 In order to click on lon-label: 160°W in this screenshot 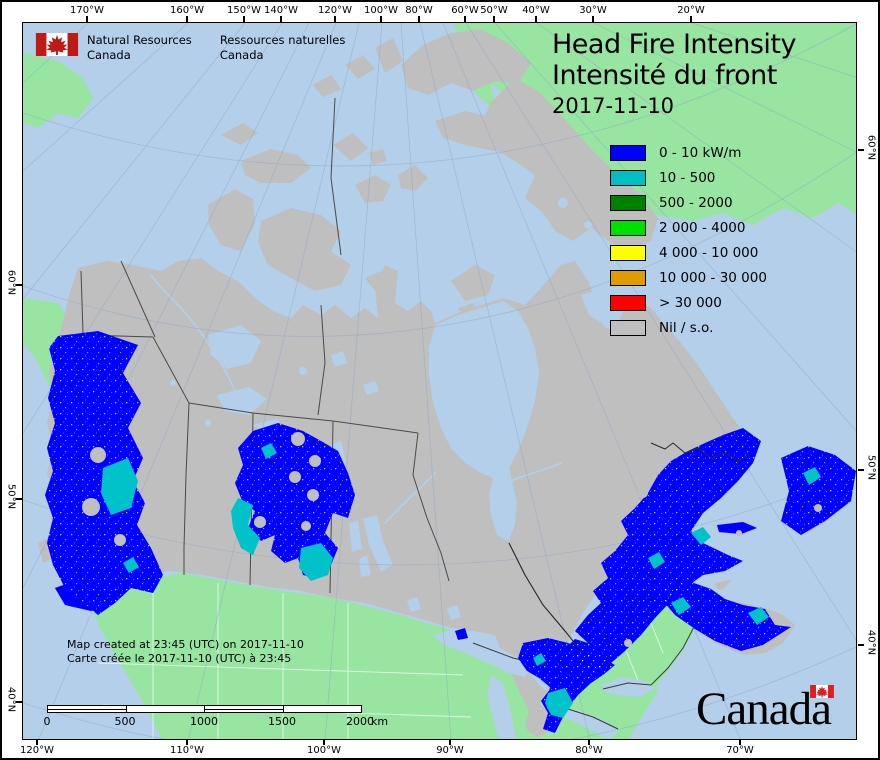, I will do `click(187, 10)`.